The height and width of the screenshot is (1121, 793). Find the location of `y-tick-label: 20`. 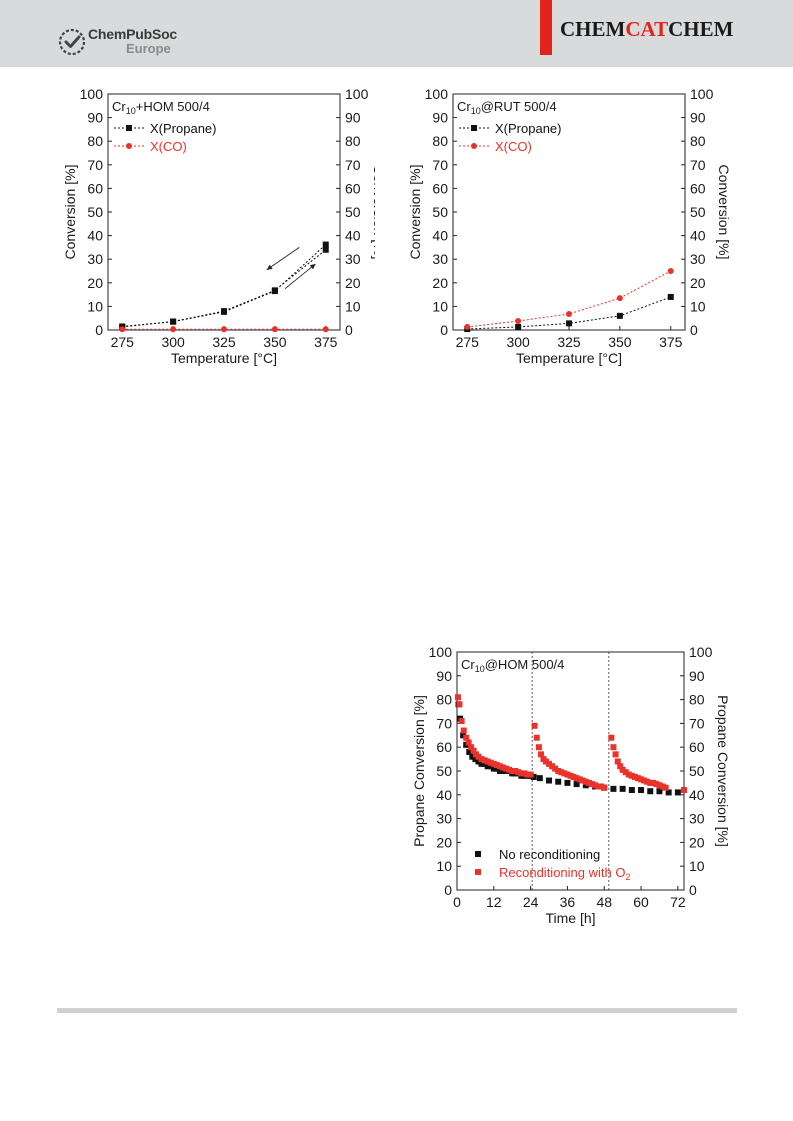

y-tick-label: 20 is located at coordinates (444, 842).